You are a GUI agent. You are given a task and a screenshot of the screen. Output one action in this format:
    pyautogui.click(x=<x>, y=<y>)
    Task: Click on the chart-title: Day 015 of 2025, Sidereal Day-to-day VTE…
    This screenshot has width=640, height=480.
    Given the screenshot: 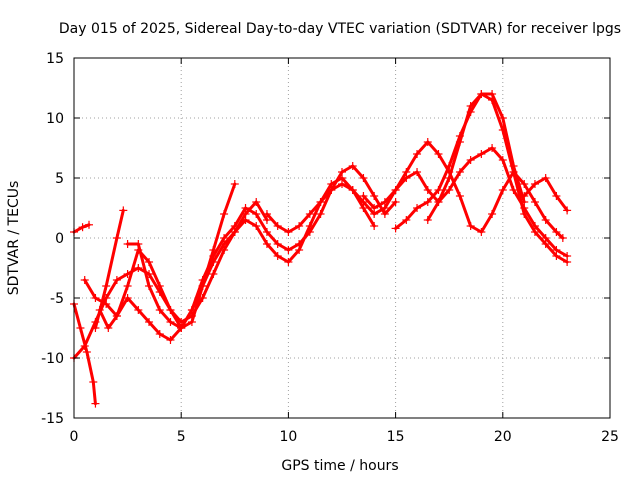 What is the action you would take?
    pyautogui.click(x=340, y=29)
    